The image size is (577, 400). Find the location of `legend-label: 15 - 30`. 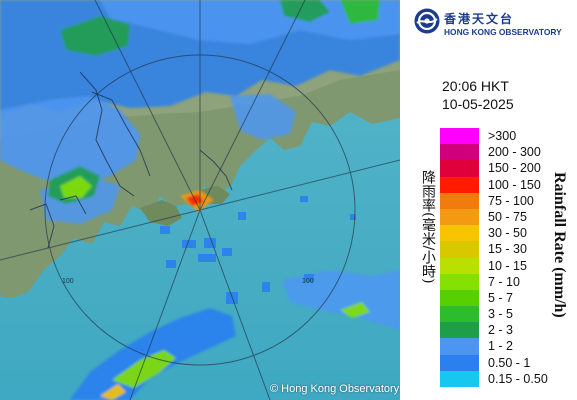

legend-label: 15 - 30 is located at coordinates (507, 249).